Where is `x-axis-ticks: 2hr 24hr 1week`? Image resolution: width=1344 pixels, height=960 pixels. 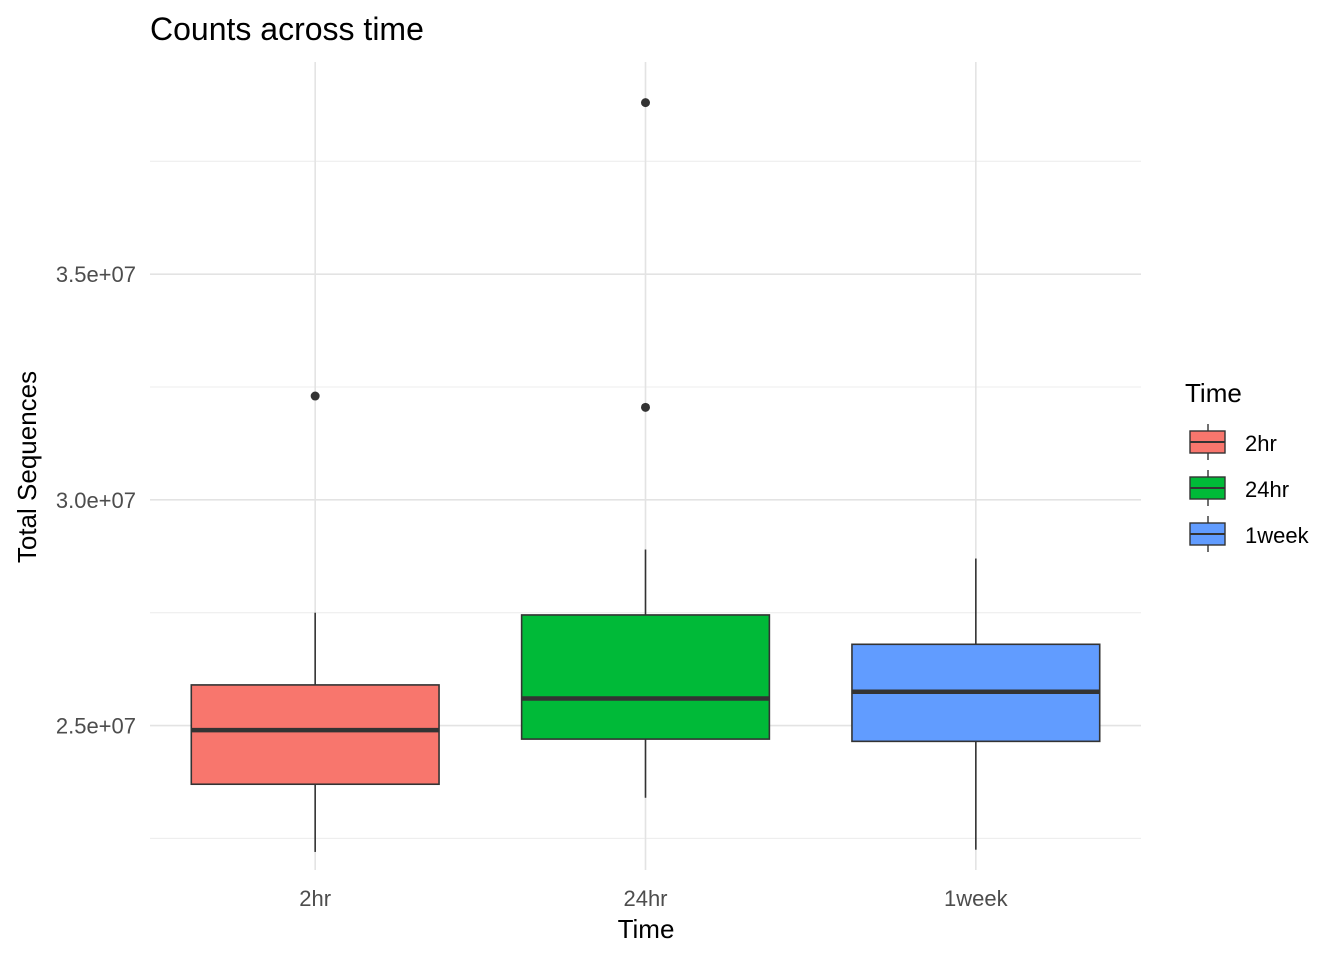
x-axis-ticks: 2hr 24hr 1week is located at coordinates (653, 898).